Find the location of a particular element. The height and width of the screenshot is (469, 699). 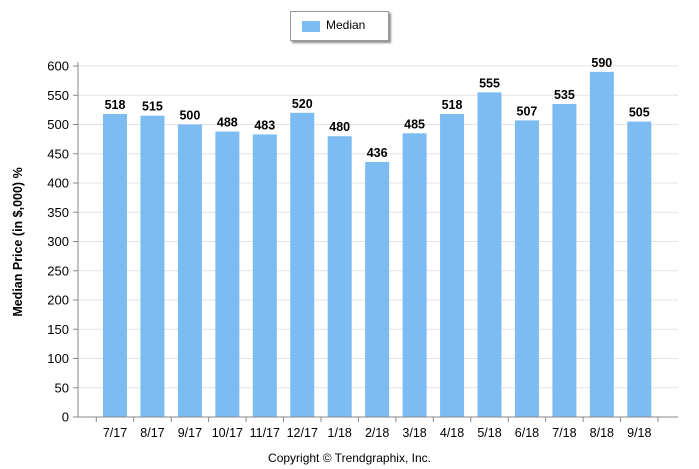

data-label: 500 is located at coordinates (189, 116).